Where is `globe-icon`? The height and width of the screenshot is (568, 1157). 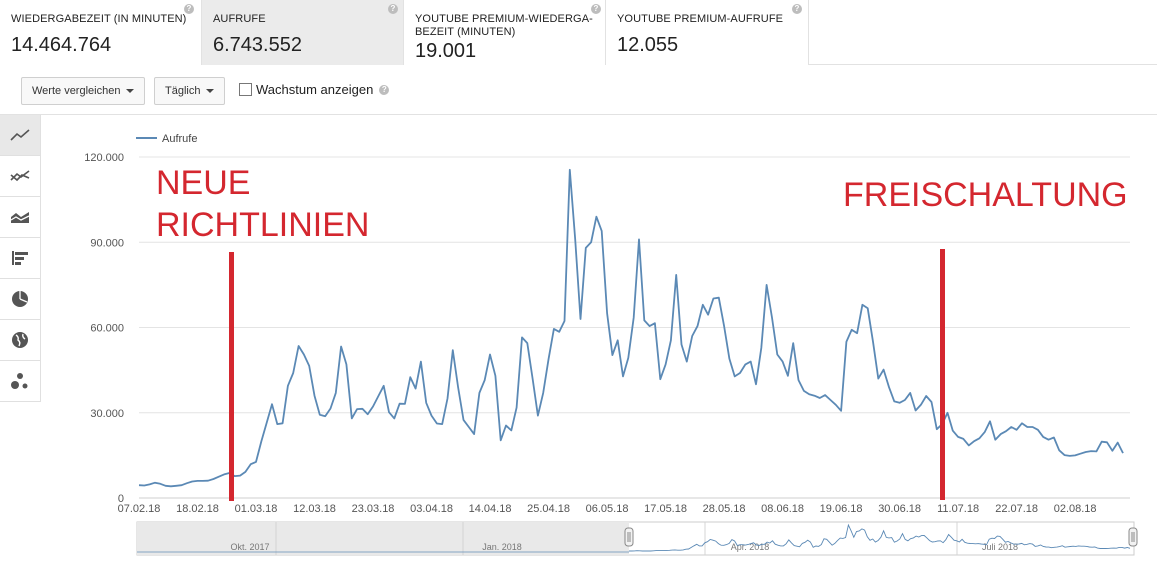
globe-icon is located at coordinates (20, 340).